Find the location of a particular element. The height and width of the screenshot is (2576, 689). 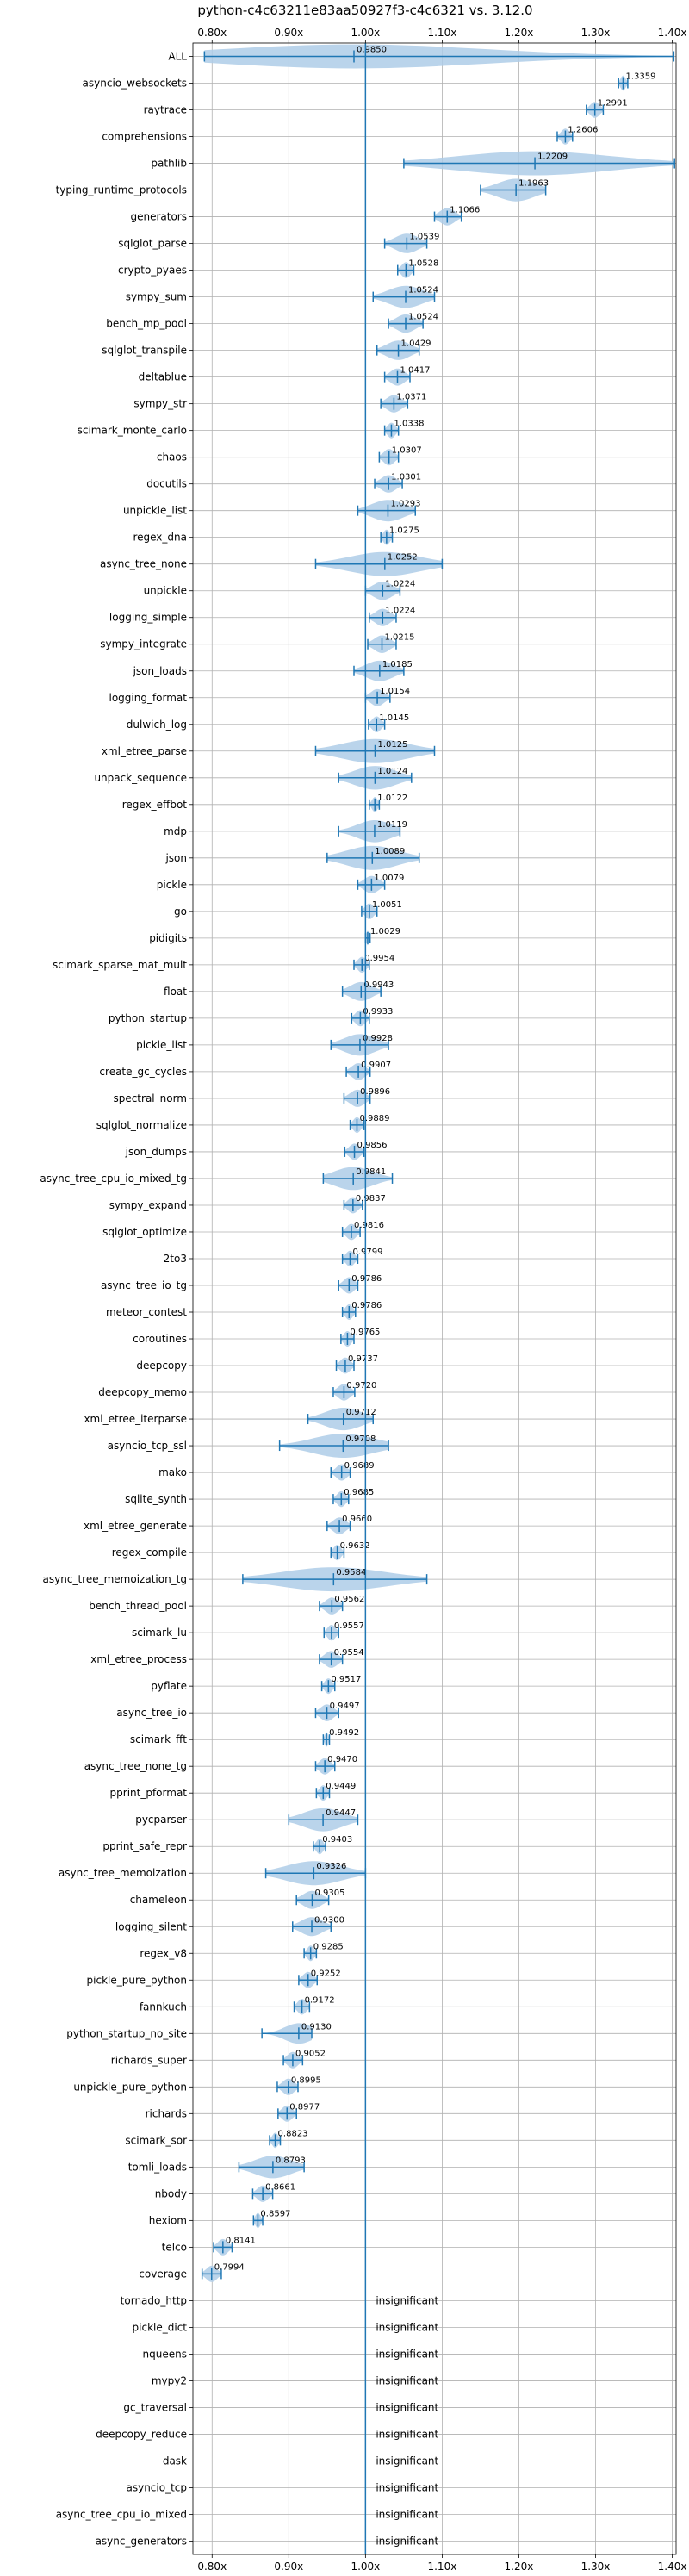

value-label: 1.0051 is located at coordinates (387, 905).